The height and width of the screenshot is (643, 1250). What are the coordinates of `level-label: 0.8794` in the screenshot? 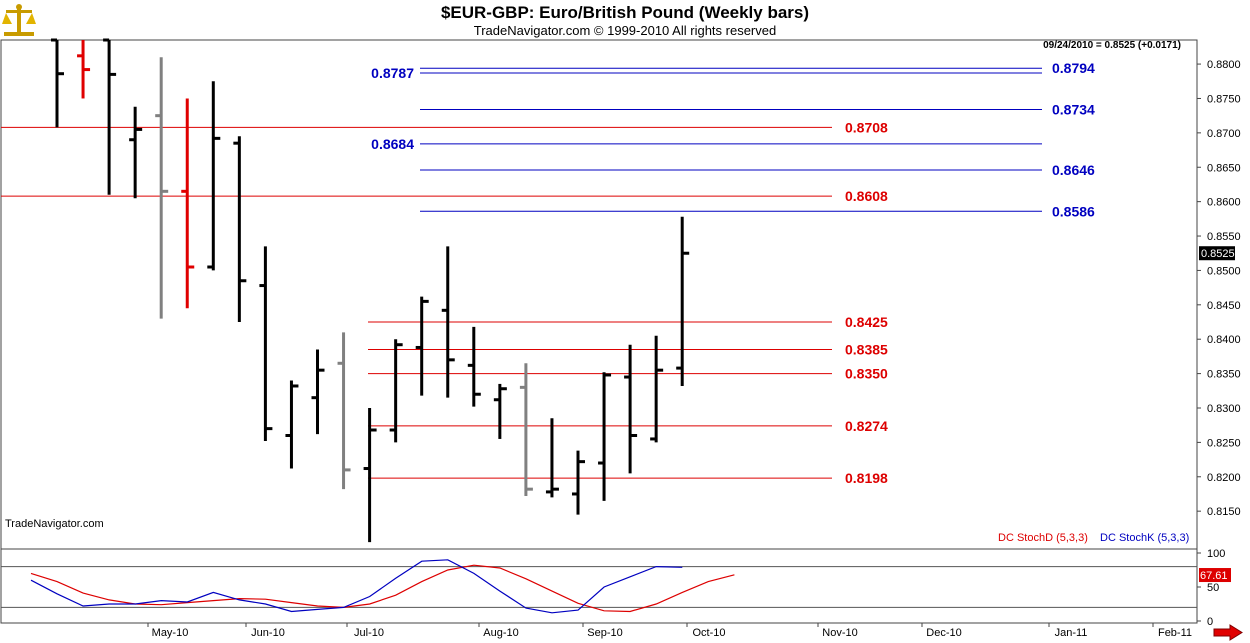 It's located at (1073, 68).